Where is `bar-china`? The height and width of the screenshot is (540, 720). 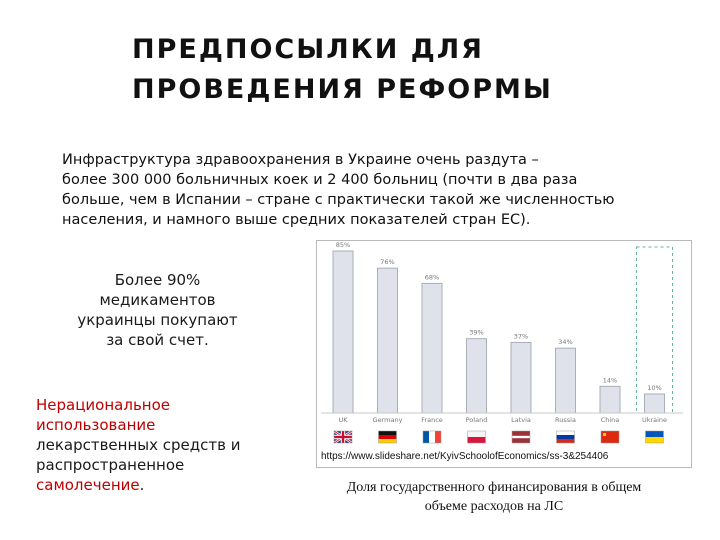 bar-china is located at coordinates (610, 399).